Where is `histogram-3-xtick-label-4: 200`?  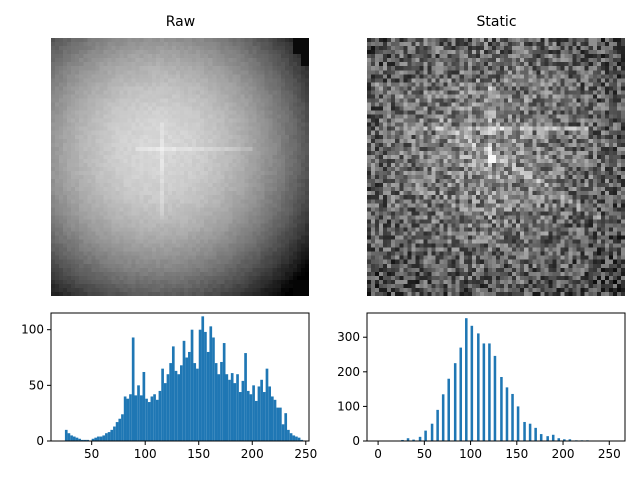 histogram-3-xtick-label-4: 200 is located at coordinates (563, 454).